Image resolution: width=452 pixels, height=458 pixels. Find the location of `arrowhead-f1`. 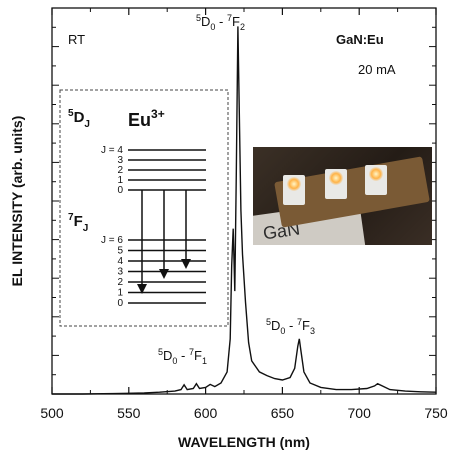

arrowhead-f1 is located at coordinates (164, 274).